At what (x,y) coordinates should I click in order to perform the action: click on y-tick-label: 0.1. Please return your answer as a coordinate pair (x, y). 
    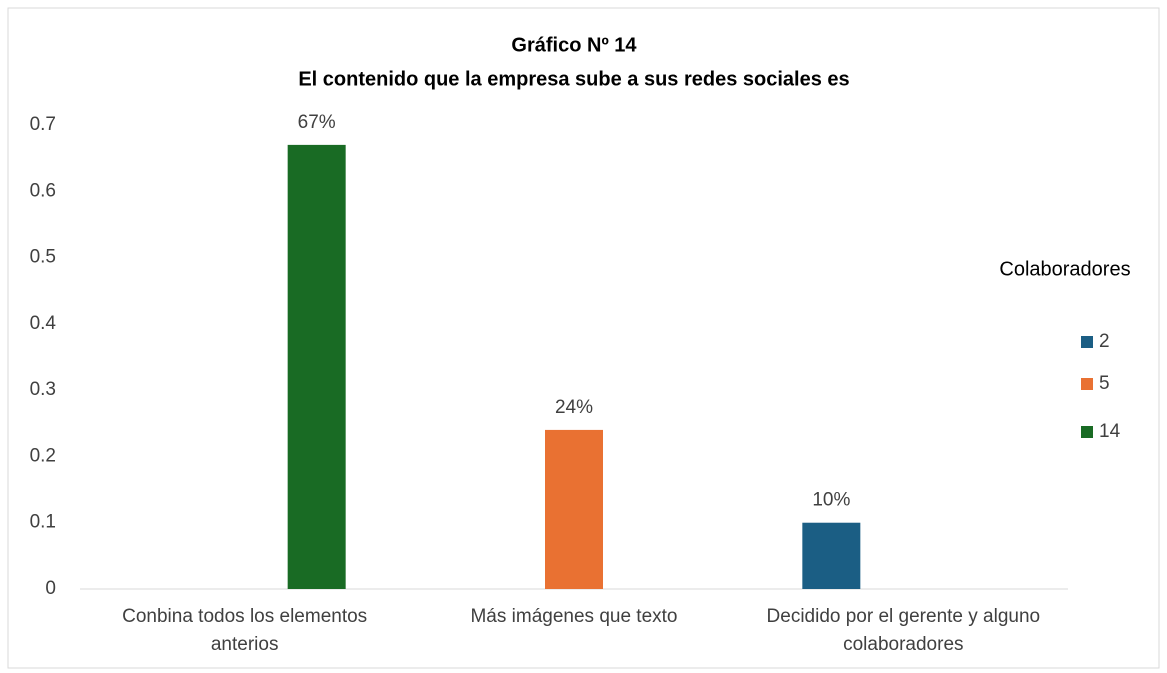
    Looking at the image, I should click on (43, 522).